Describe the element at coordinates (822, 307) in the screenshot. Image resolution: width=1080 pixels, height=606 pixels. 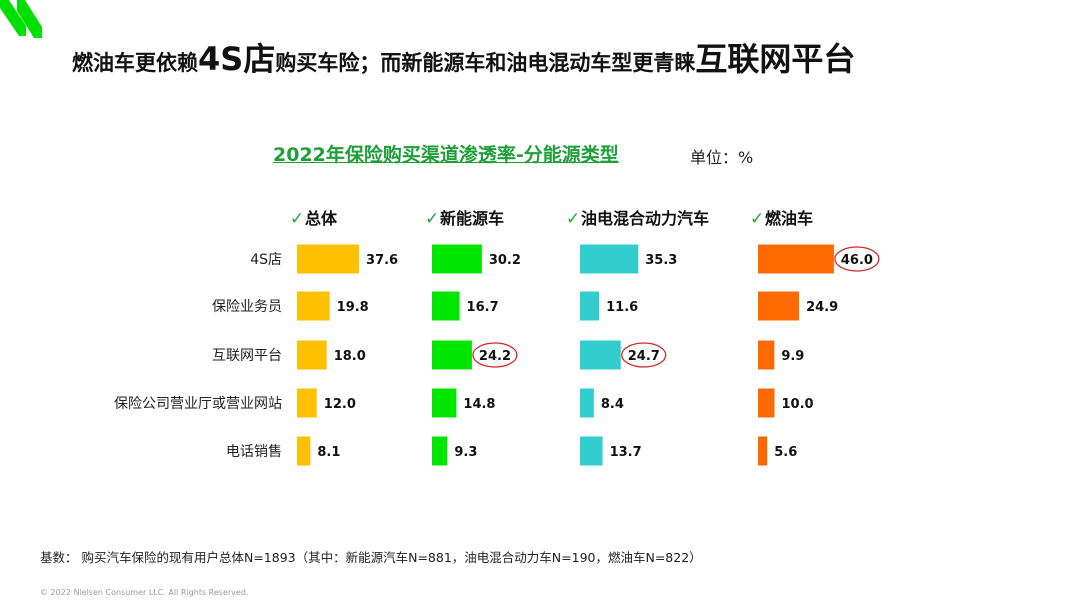
I see `data-label: 24.9` at that location.